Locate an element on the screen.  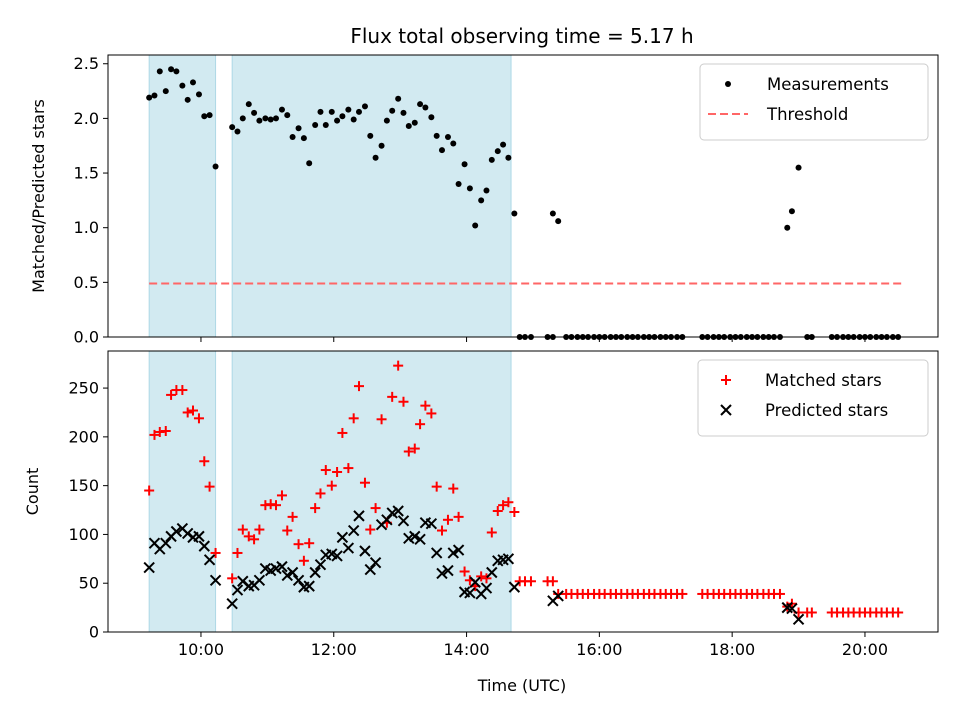
x-tick-label: 16:00 is located at coordinates (599, 649).